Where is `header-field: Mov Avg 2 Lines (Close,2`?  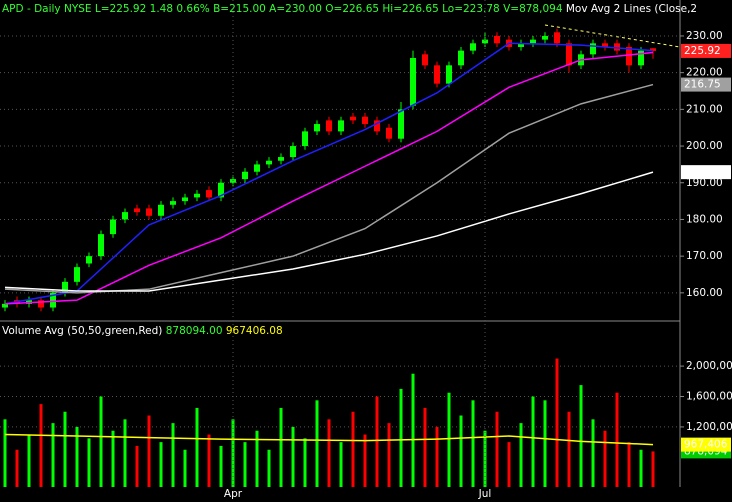 header-field: Mov Avg 2 Lines (Close,2 is located at coordinates (631, 9).